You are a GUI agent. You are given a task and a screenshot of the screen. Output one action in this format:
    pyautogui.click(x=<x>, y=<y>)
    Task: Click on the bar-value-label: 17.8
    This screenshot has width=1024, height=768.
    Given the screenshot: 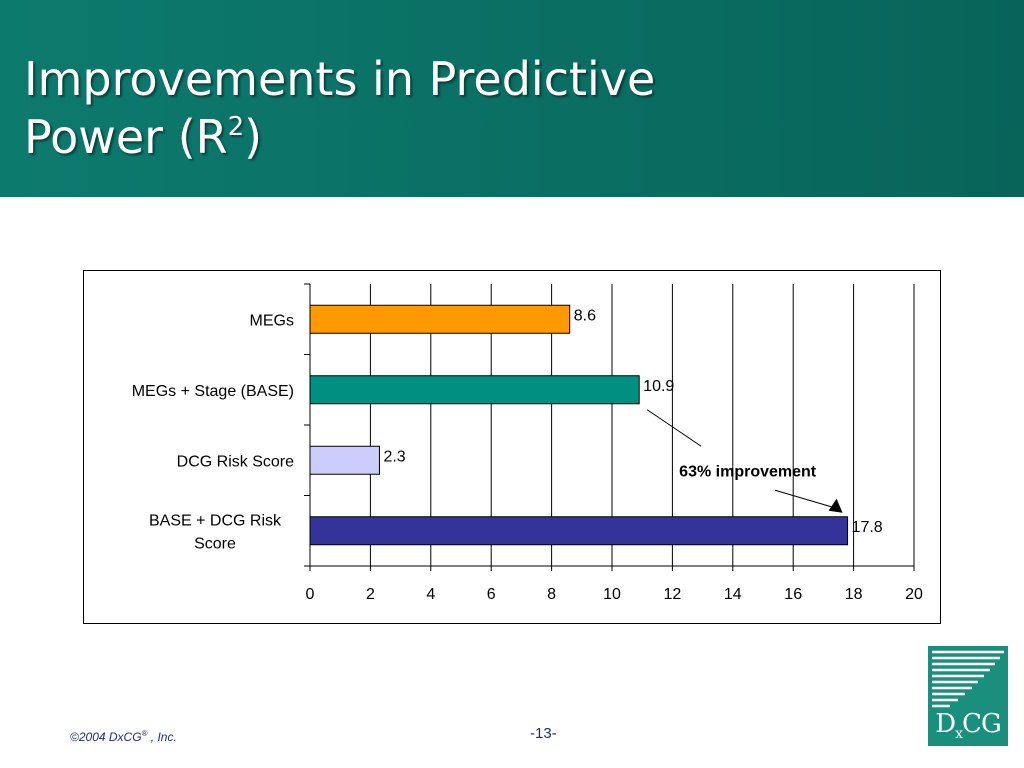 What is the action you would take?
    pyautogui.click(x=867, y=527)
    